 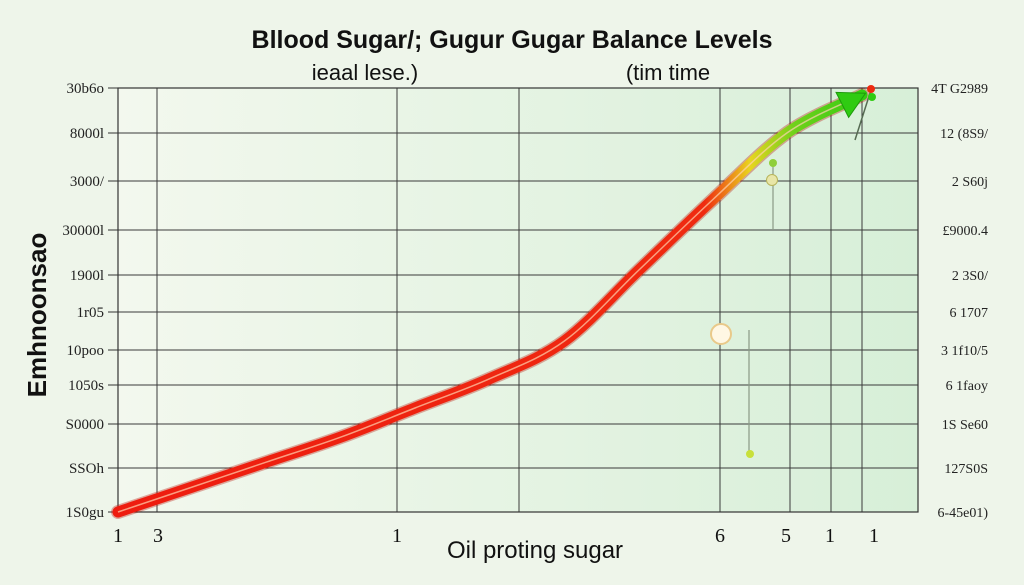 I want to click on y-tick-right-6: 3 1f10/5, so click(x=964, y=351).